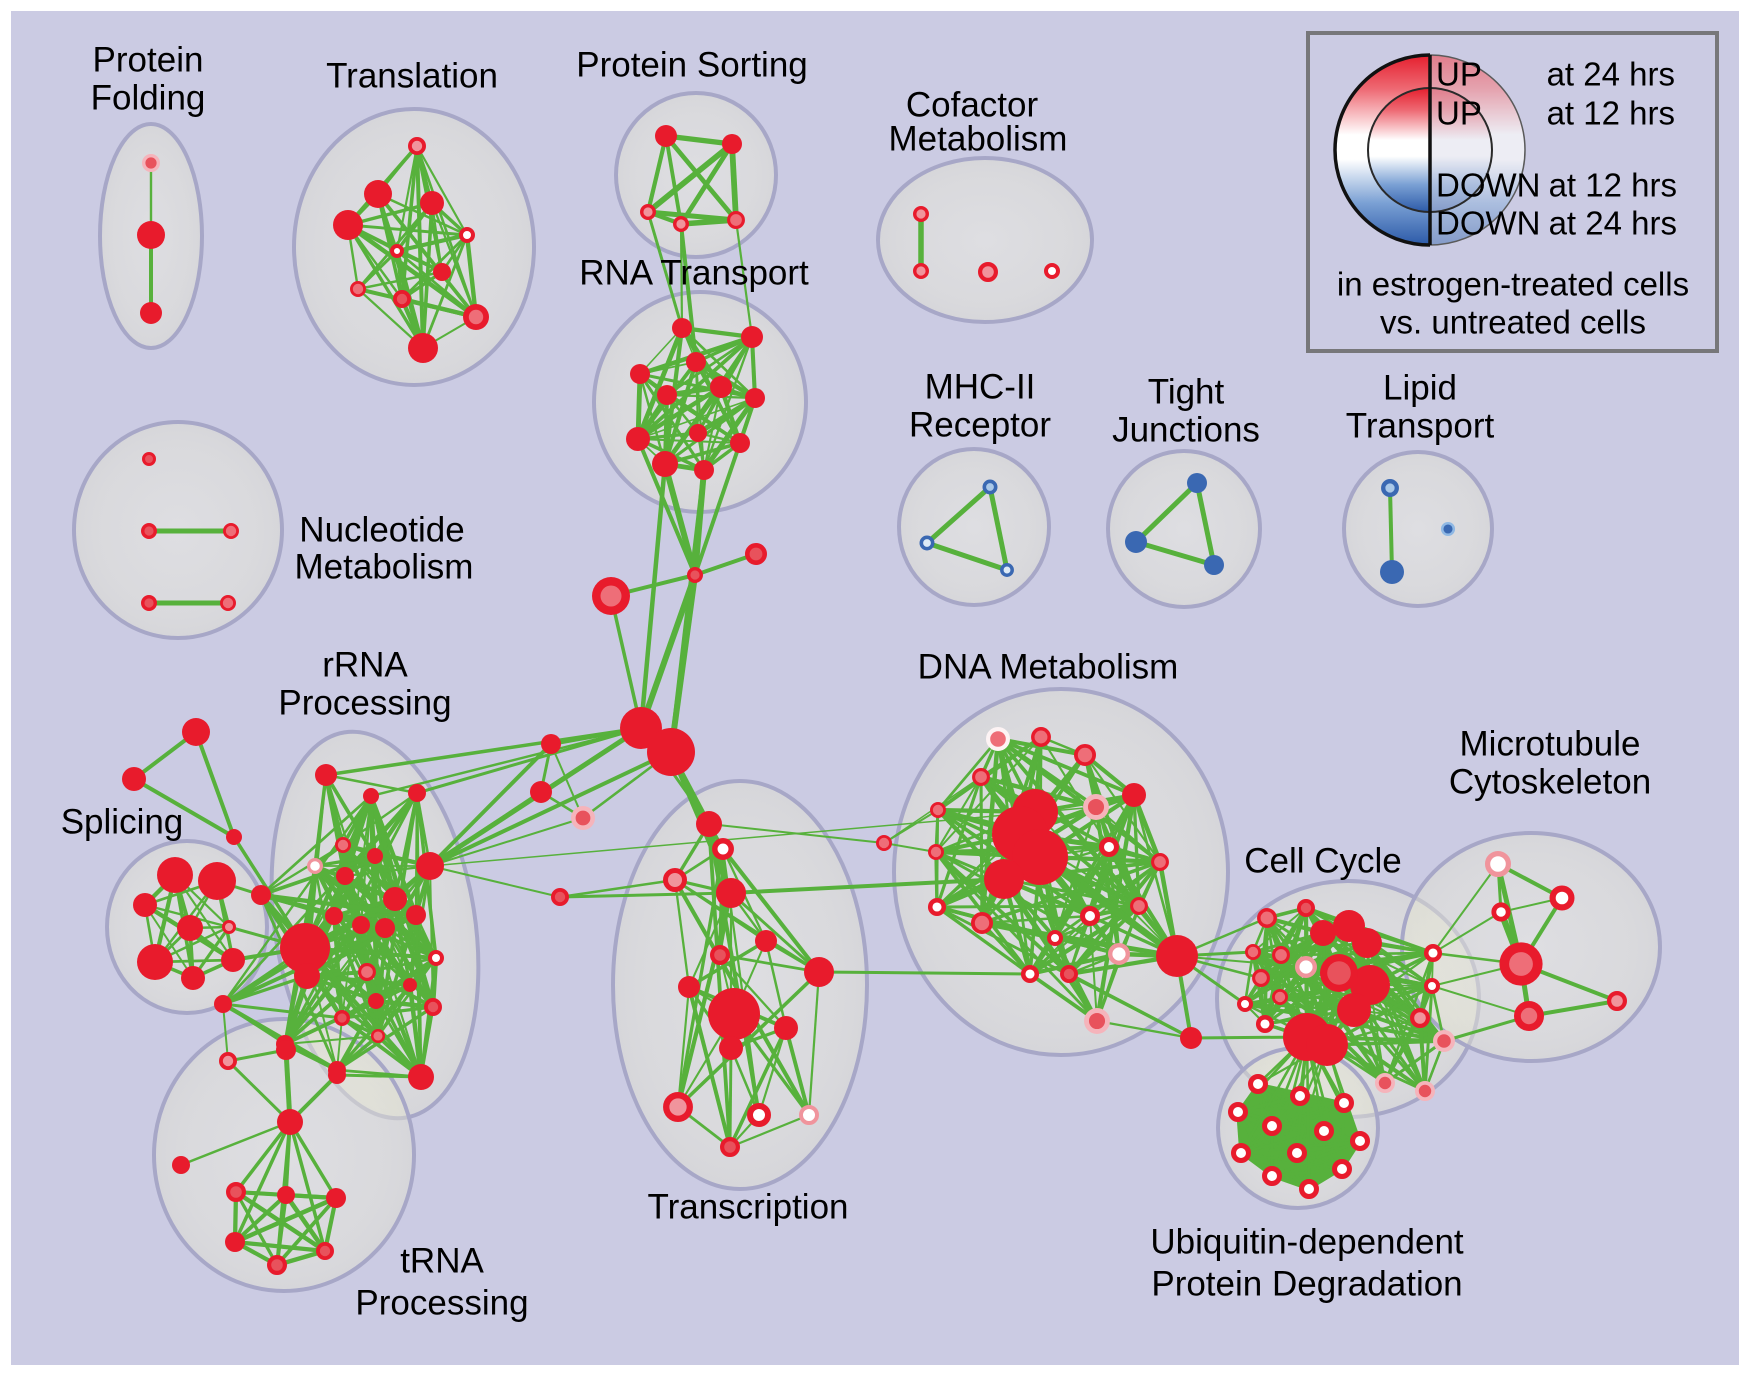  I want to click on svg-text: Tight, so click(1186, 391).